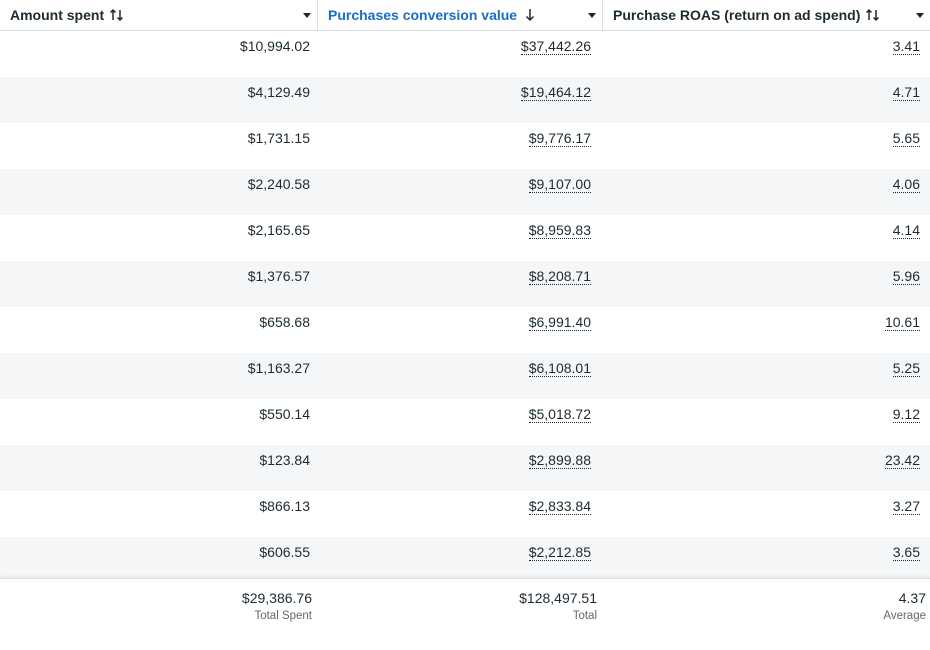  What do you see at coordinates (460, 514) in the screenshot?
I see `conversion-value-cell: $2,833.84` at bounding box center [460, 514].